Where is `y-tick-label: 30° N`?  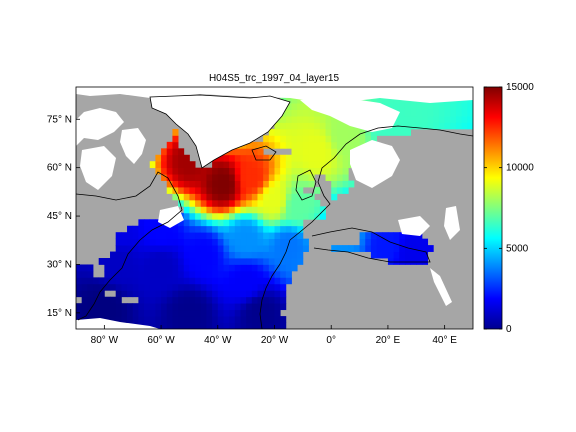 y-tick-label: 30° N is located at coordinates (59, 264).